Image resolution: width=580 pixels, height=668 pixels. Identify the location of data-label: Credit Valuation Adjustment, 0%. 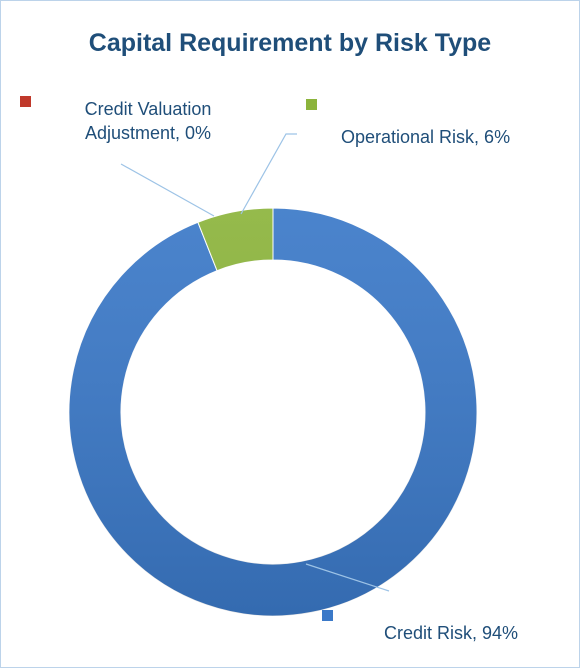
(148, 121).